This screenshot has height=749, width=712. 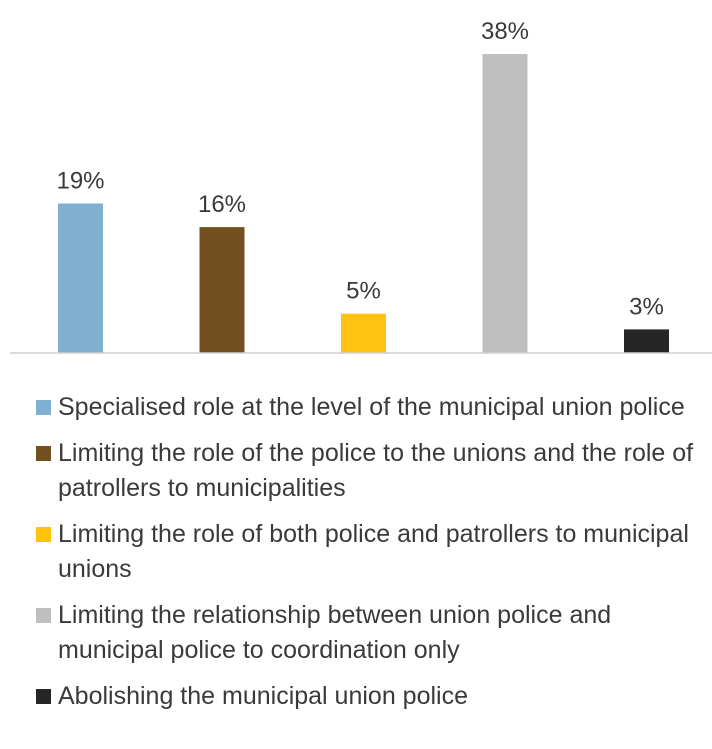 I want to click on legend-label-5: Abolishing the municipal union police, so click(x=263, y=696).